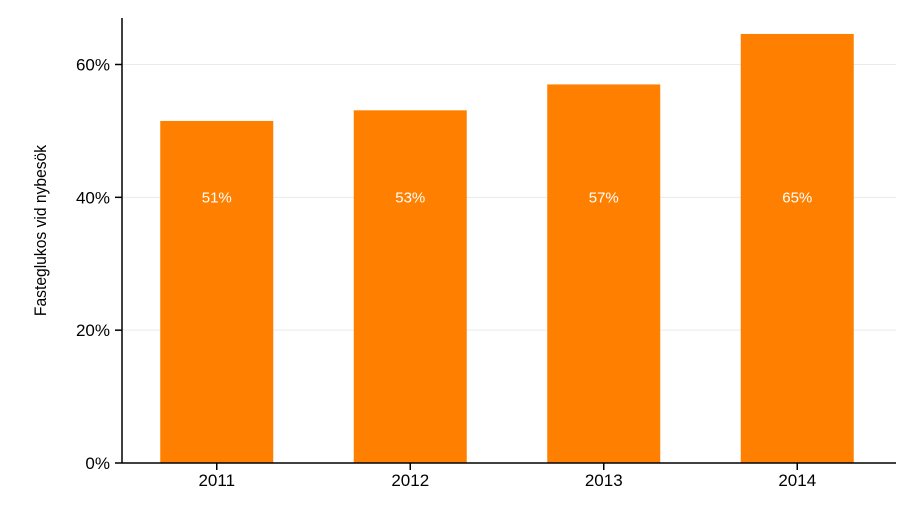  What do you see at coordinates (93, 330) in the screenshot?
I see `y-tick-label: 20%` at bounding box center [93, 330].